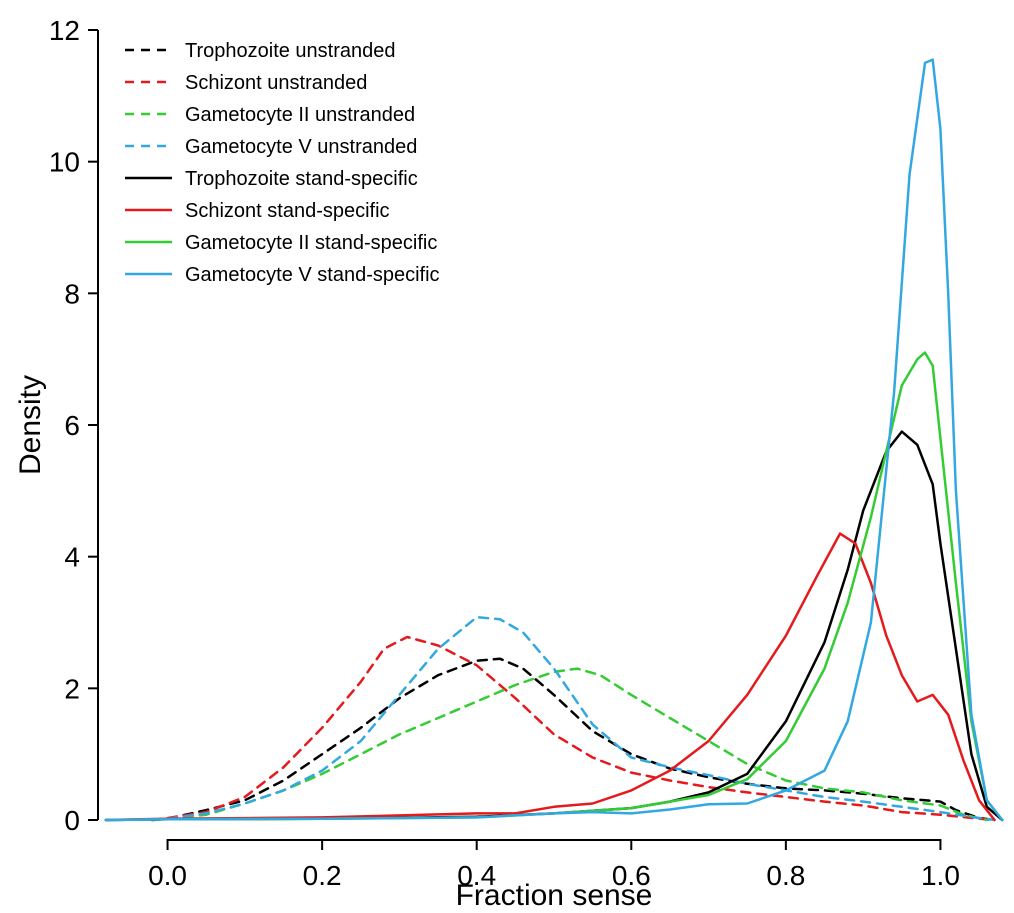 This screenshot has height=913, width=1014. Describe the element at coordinates (72, 425) in the screenshot. I see `y-tick-label: 6` at that location.